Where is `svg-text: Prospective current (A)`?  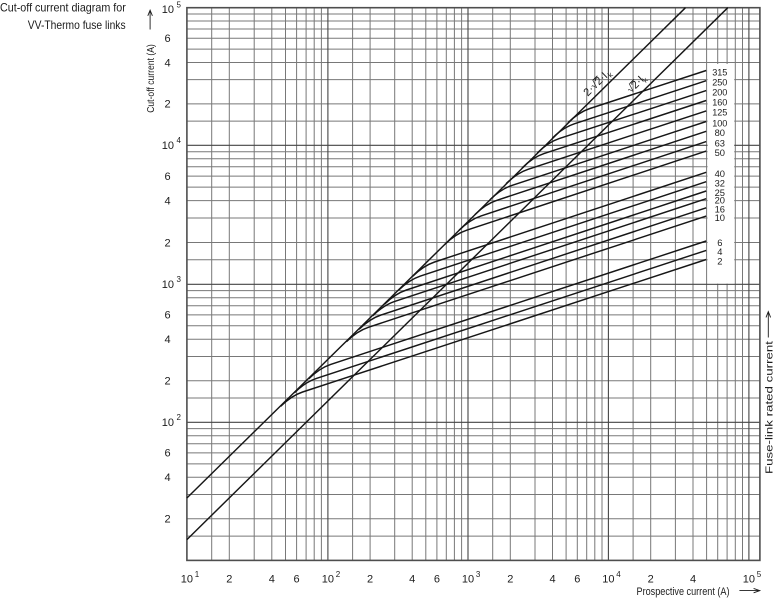 svg-text: Prospective current (A) is located at coordinates (683, 592).